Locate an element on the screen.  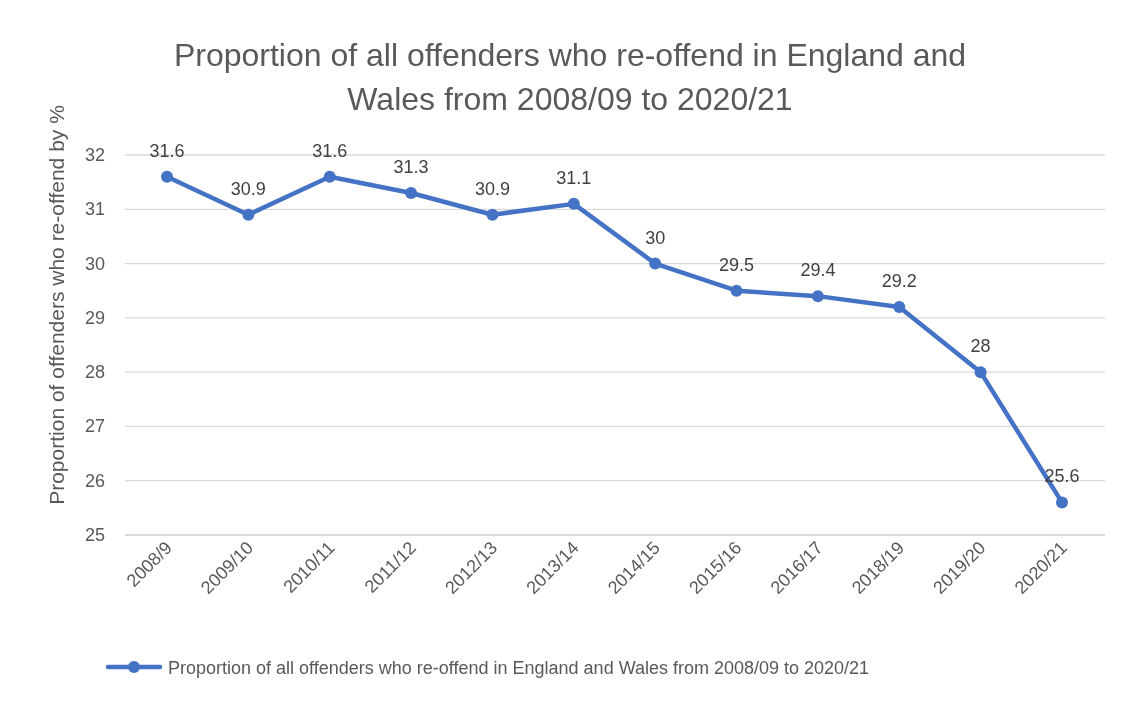
y-tick-label: 28 is located at coordinates (94, 372).